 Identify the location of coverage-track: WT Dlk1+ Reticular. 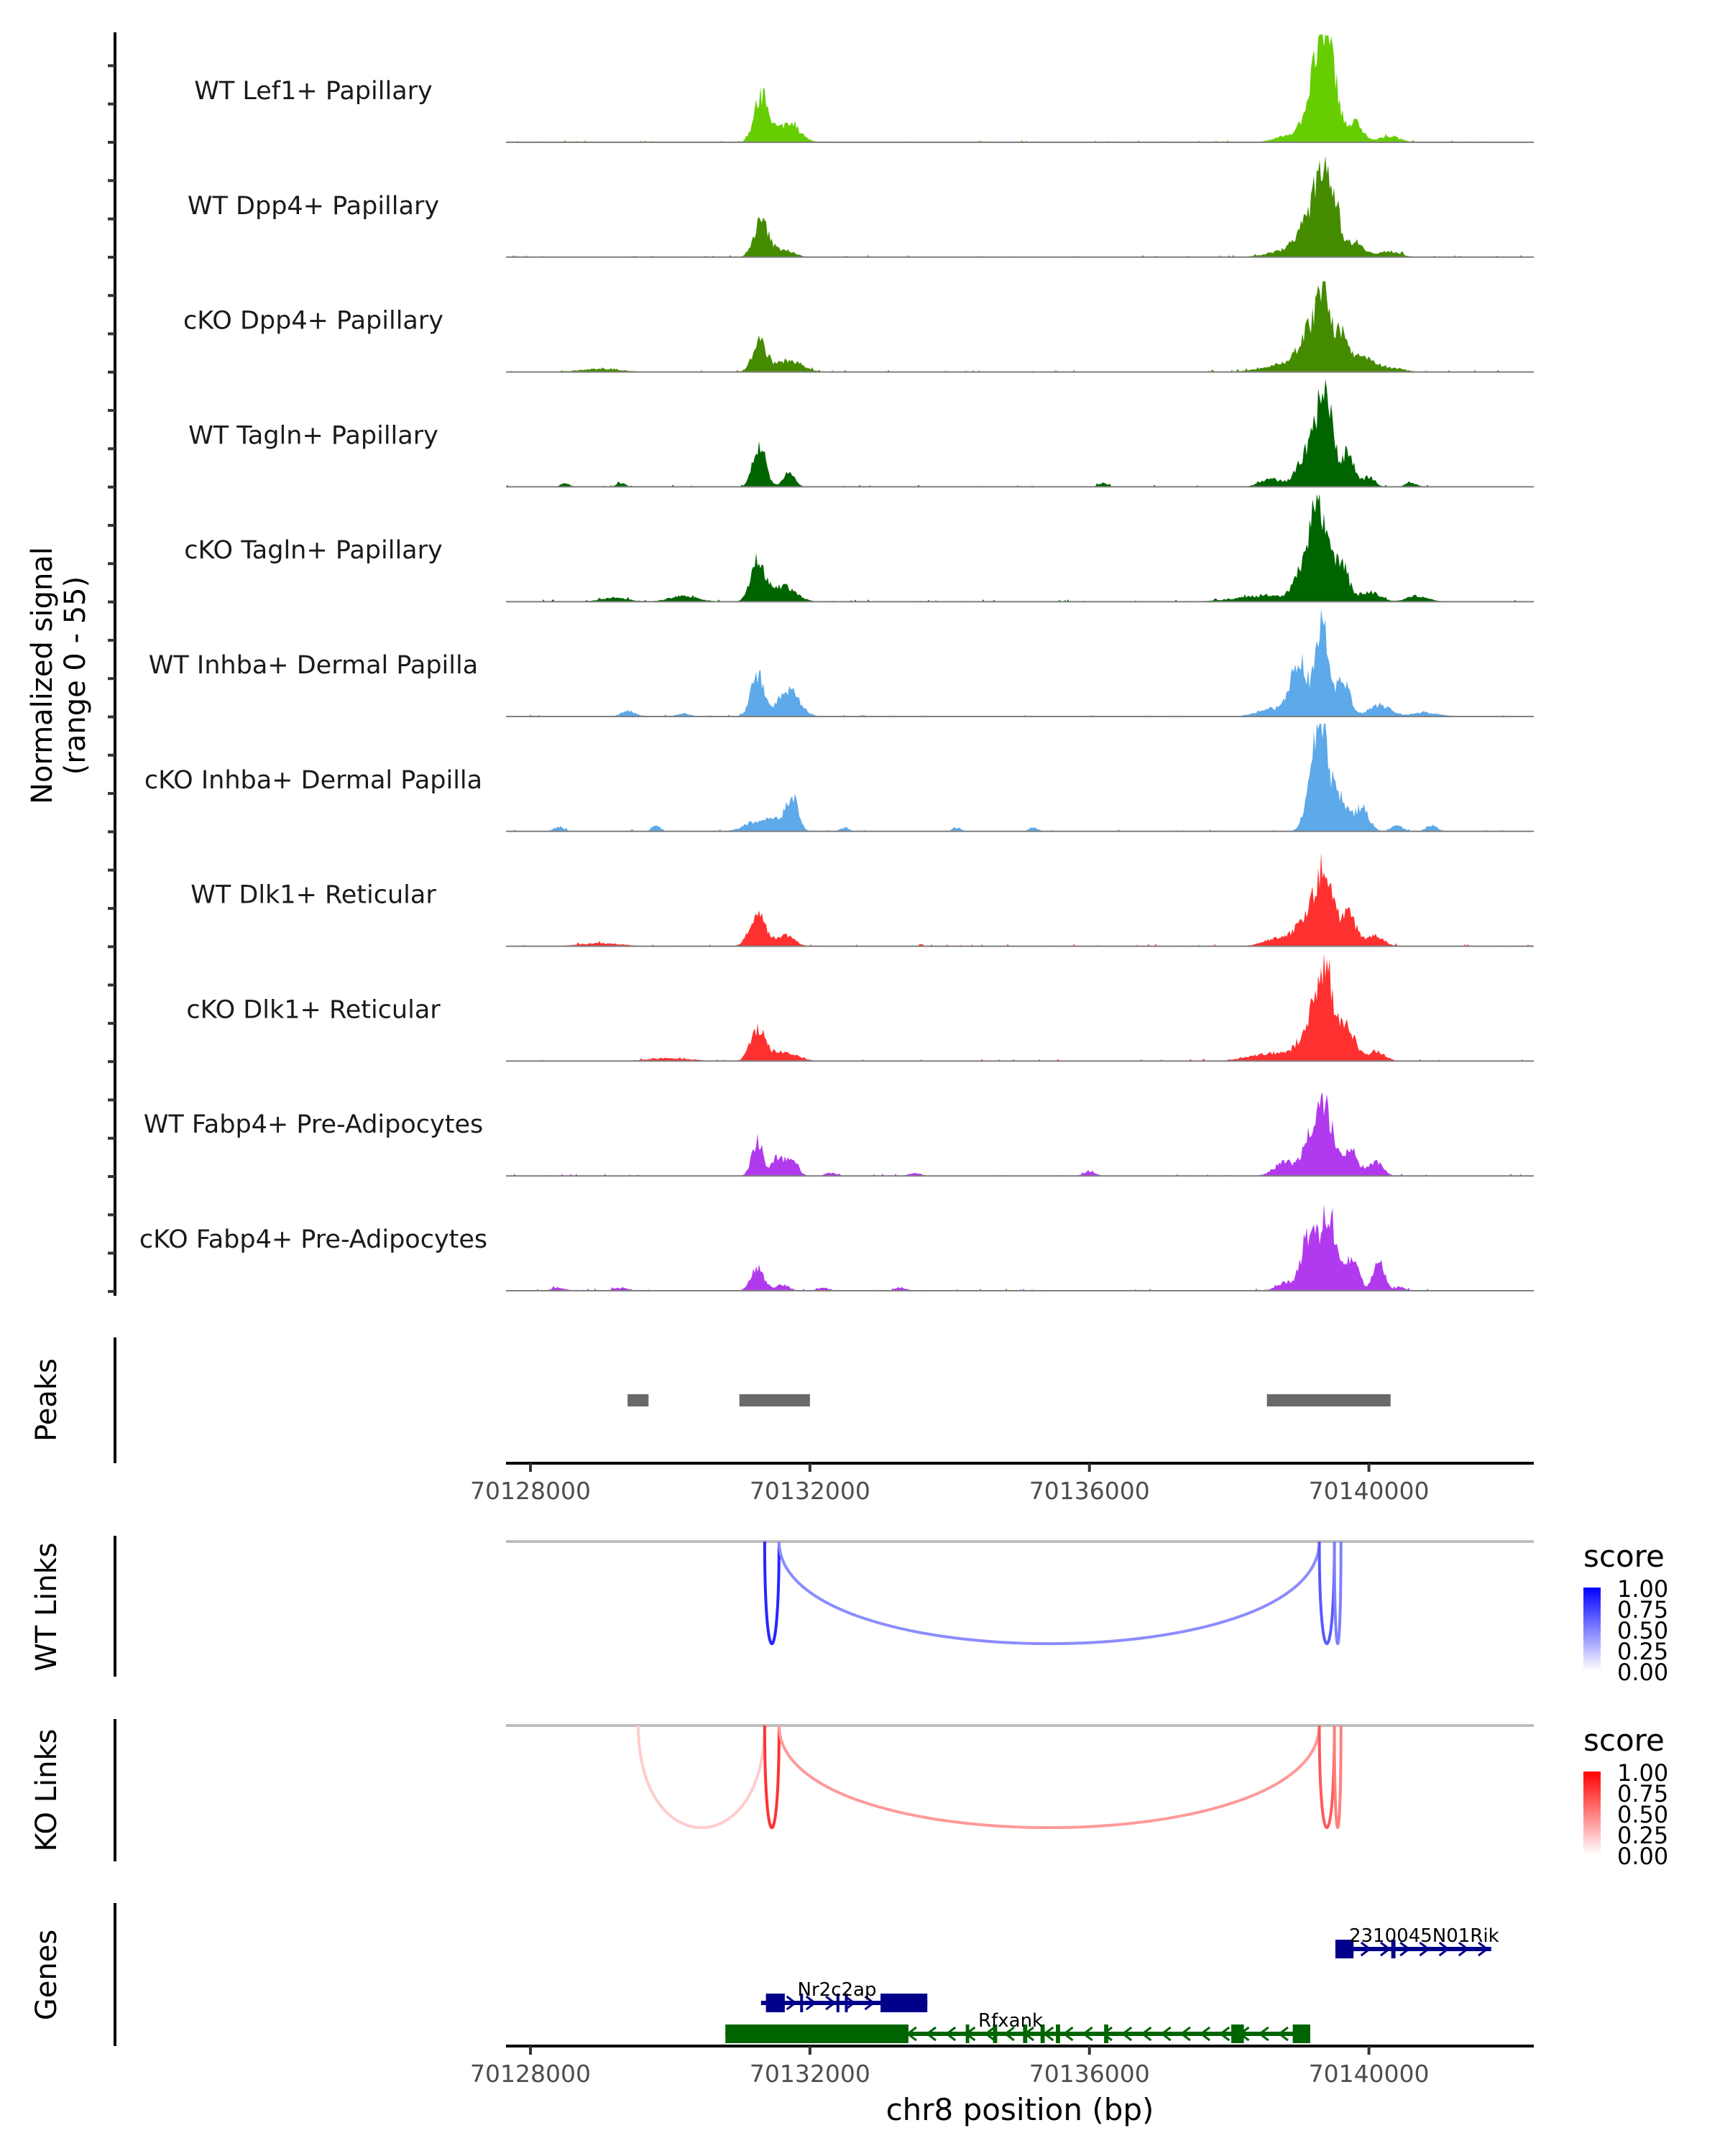
(862, 900).